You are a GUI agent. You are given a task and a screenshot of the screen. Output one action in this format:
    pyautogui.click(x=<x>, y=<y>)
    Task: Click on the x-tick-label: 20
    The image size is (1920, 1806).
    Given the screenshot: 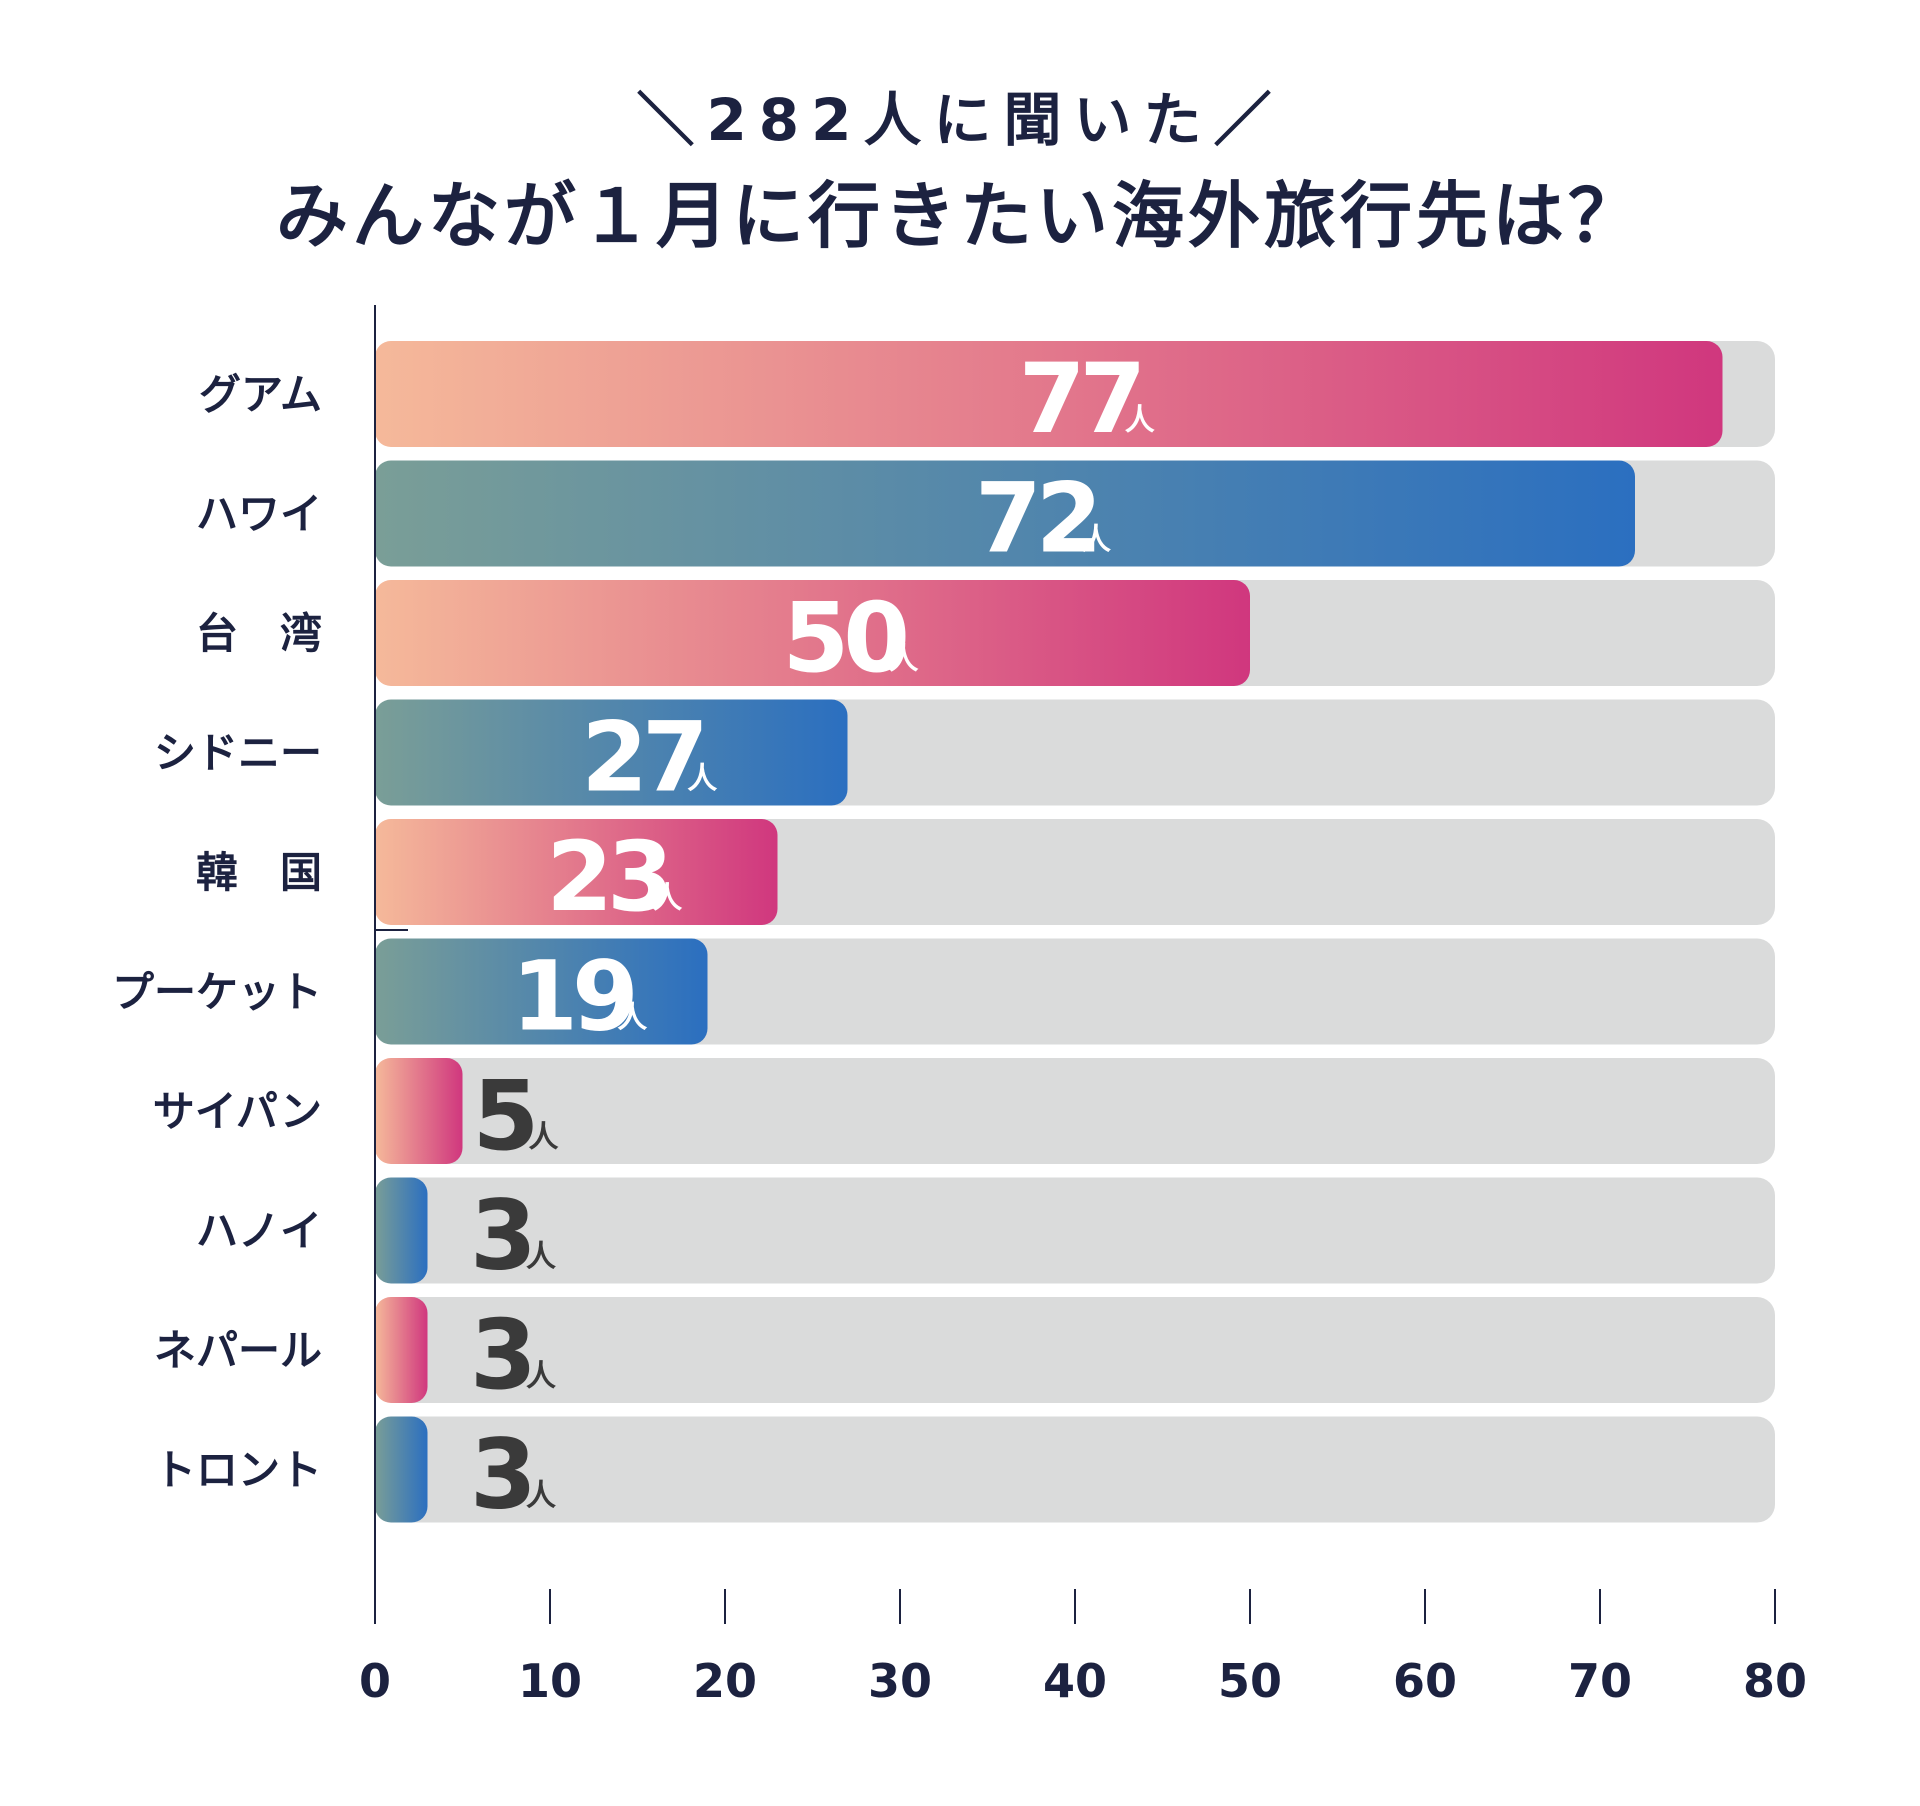 What is the action you would take?
    pyautogui.click(x=725, y=1681)
    